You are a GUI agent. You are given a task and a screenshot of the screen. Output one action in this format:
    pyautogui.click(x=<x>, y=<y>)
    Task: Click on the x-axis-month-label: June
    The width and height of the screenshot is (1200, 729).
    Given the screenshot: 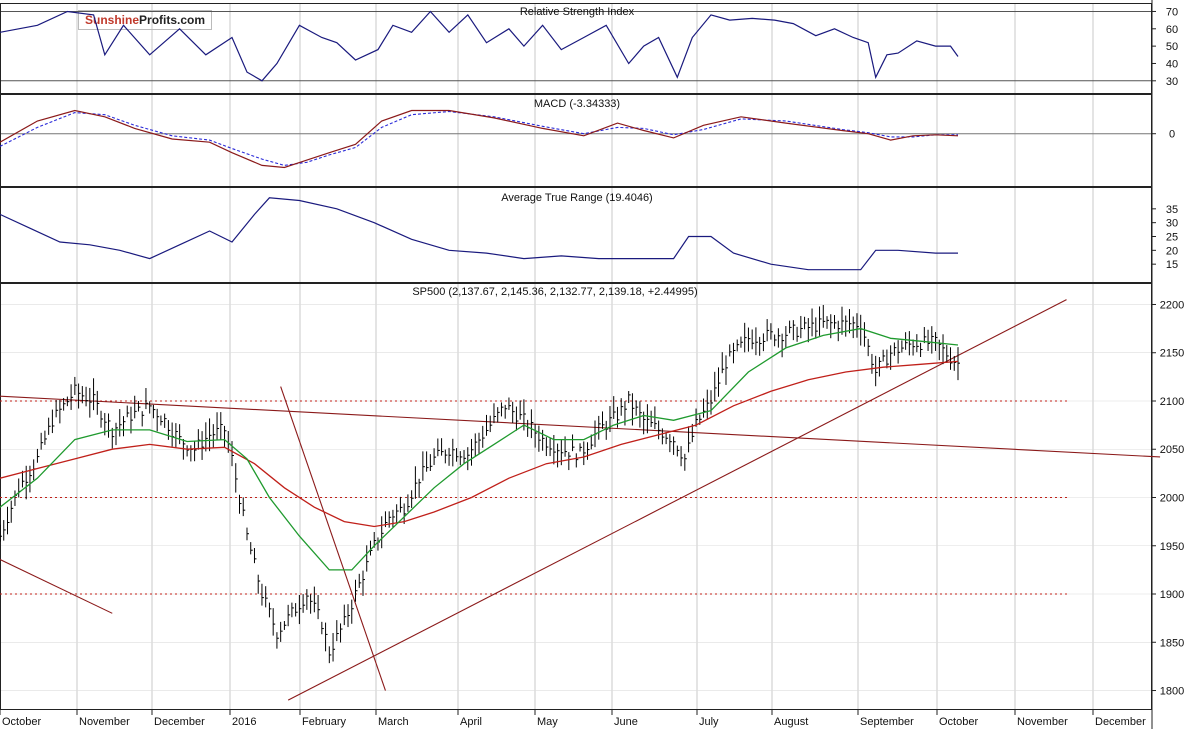 What is the action you would take?
    pyautogui.click(x=626, y=722)
    